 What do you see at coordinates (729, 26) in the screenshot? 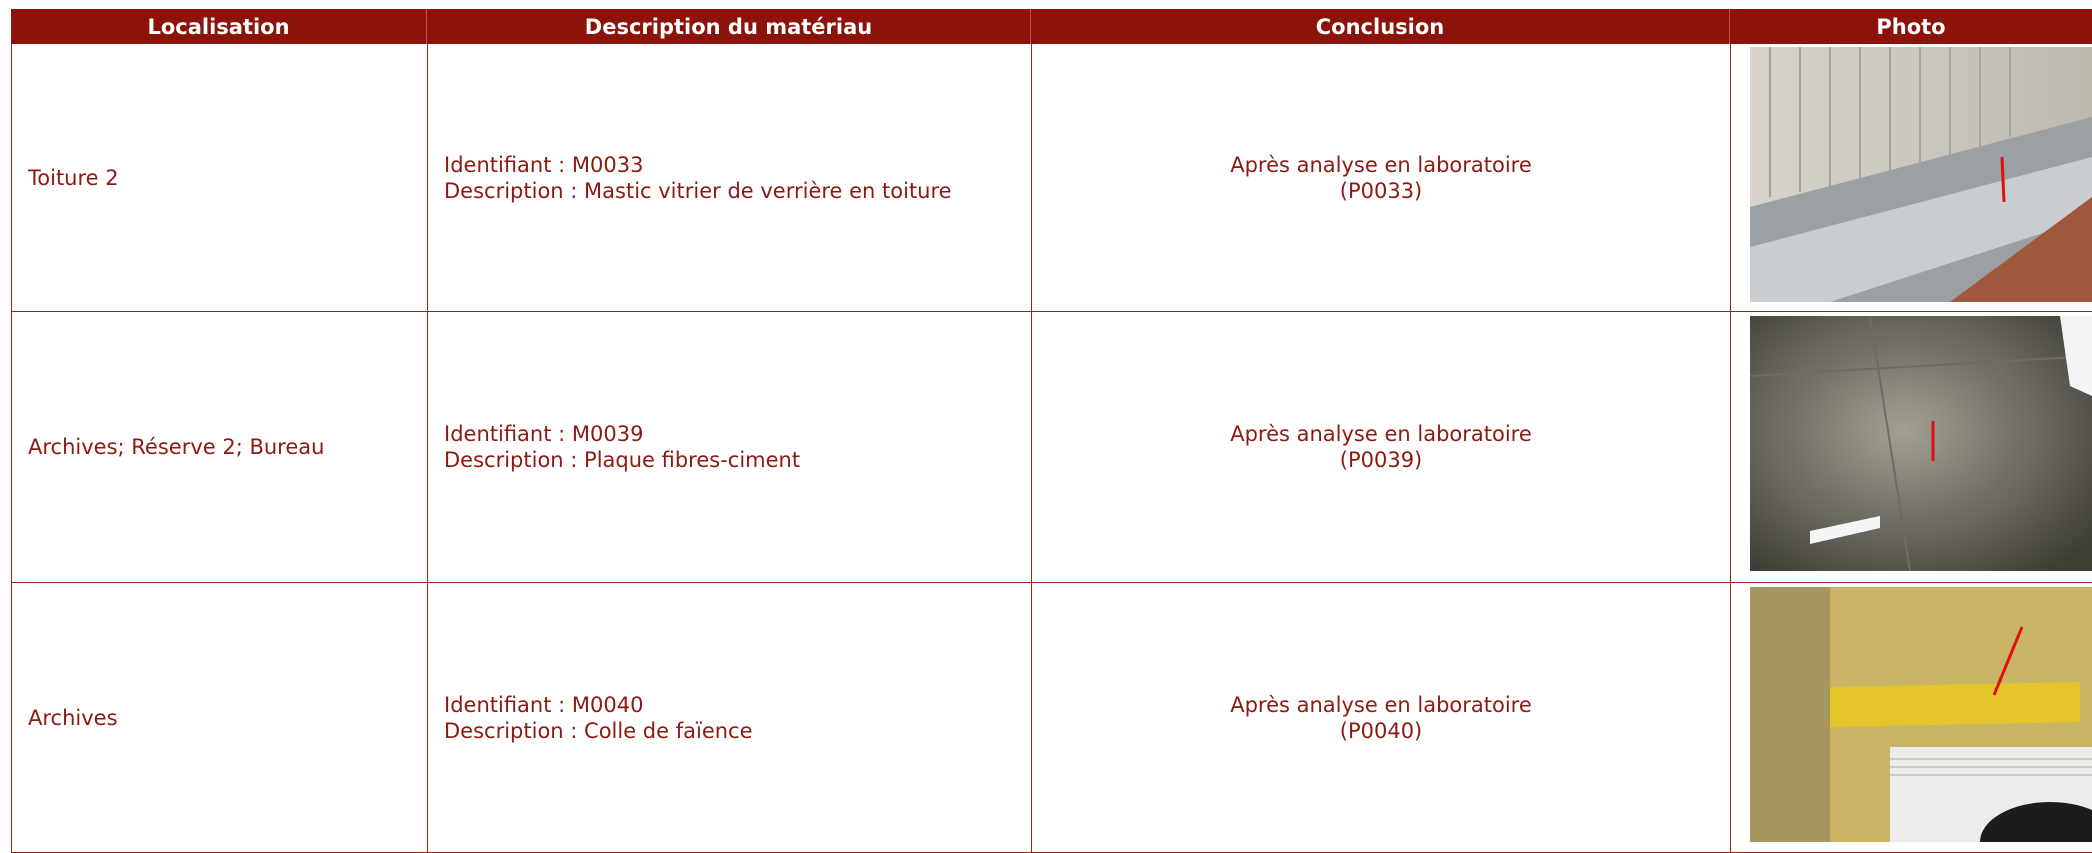
I see `header-cell: Description du matériau` at bounding box center [729, 26].